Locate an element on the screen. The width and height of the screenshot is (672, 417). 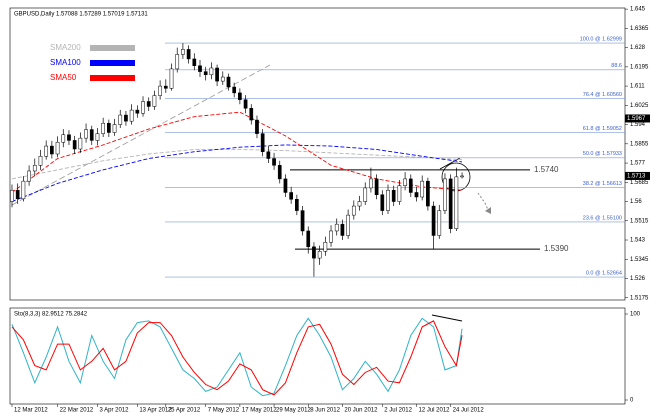
y-tick-label: 1.5515 is located at coordinates (639, 221).